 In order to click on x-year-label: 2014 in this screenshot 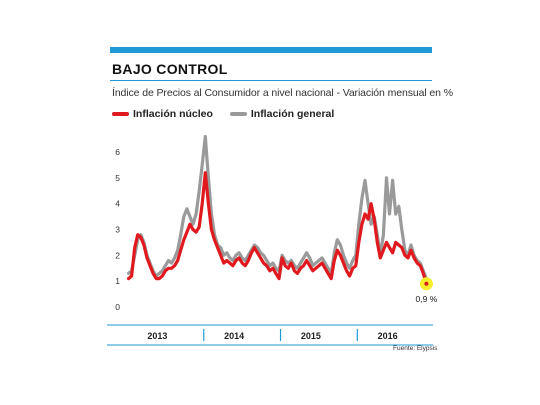, I will do `click(234, 336)`.